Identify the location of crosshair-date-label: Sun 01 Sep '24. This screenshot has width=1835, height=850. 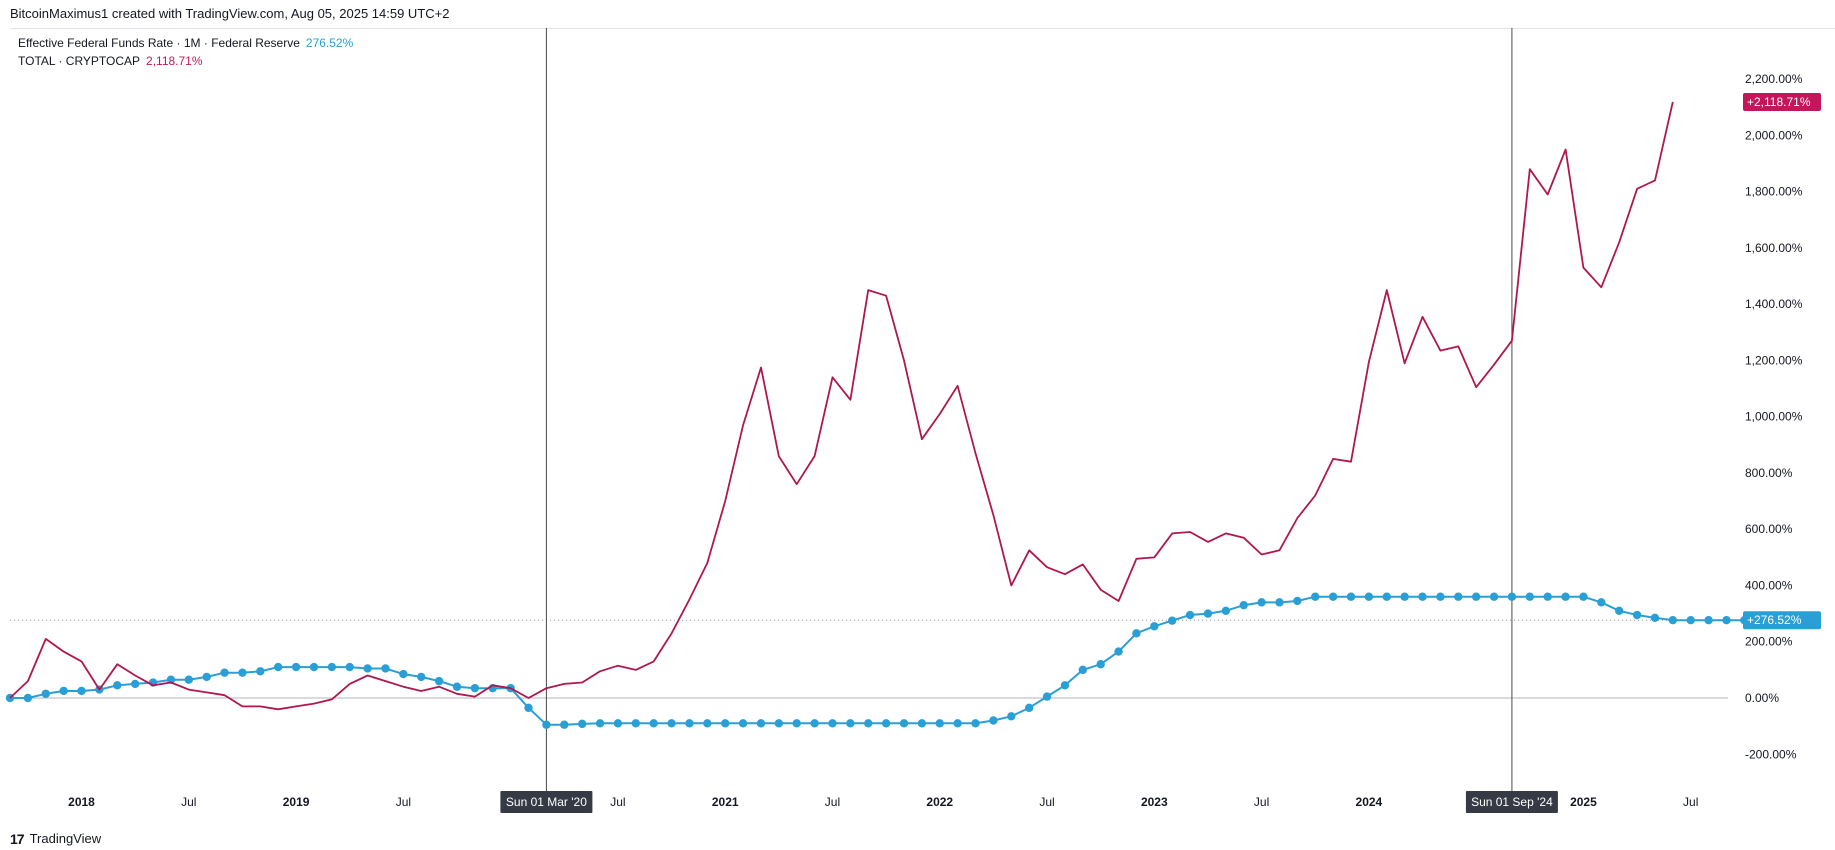
(1512, 802).